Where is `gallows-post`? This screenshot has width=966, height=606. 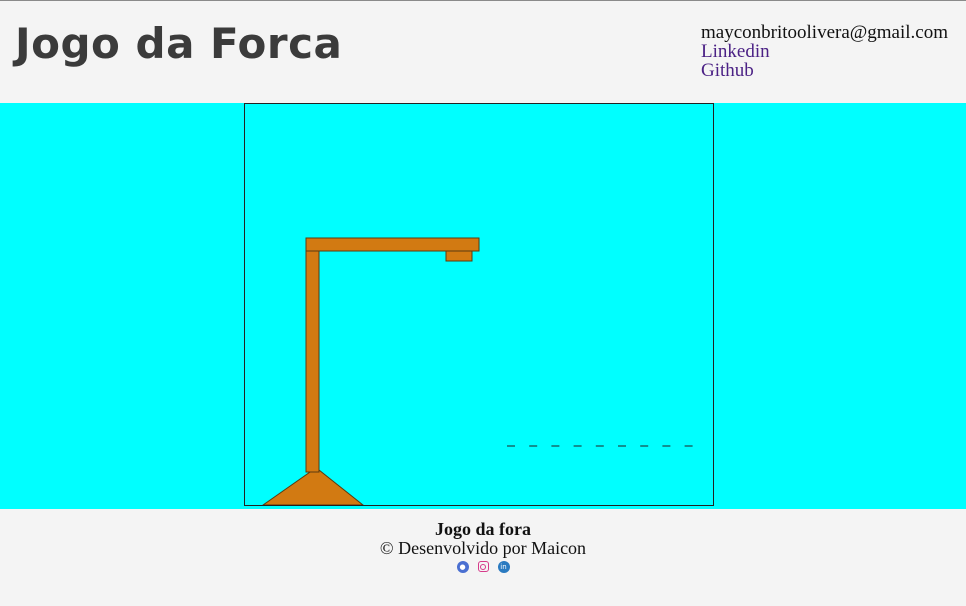
gallows-post is located at coordinates (312, 355).